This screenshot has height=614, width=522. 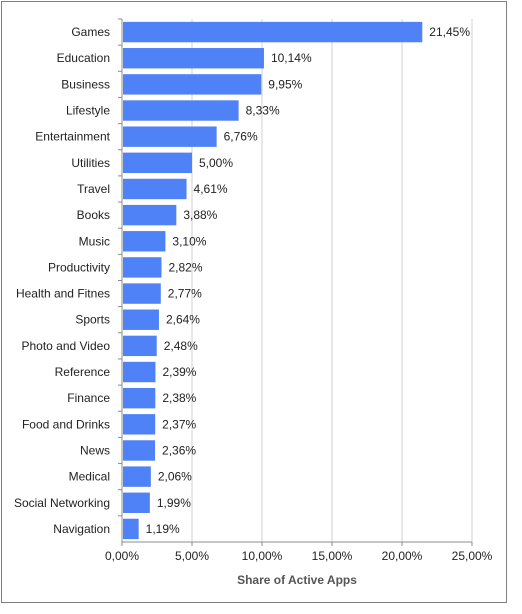 What do you see at coordinates (332, 556) in the screenshot?
I see `x-tick-label: 15,00%` at bounding box center [332, 556].